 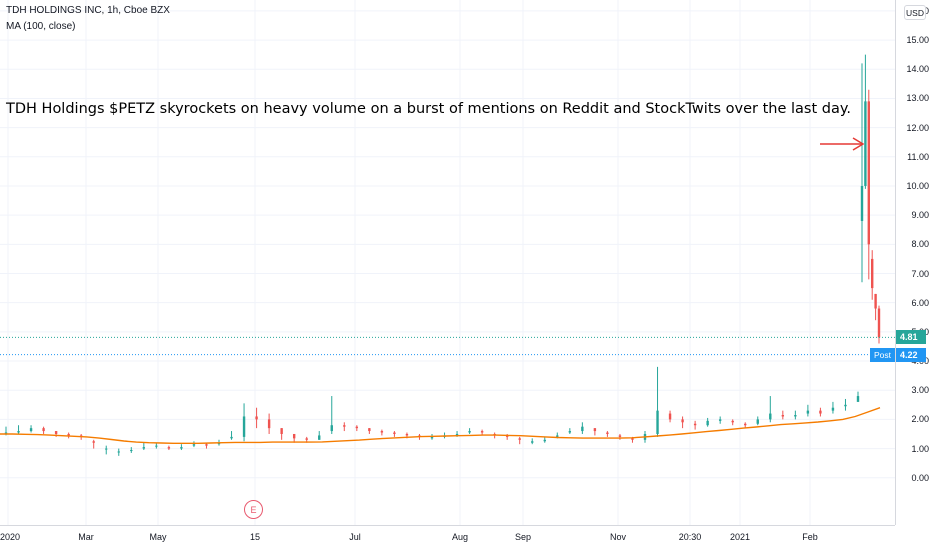 What do you see at coordinates (917, 40) in the screenshot?
I see `y-tick-label: 15.00` at bounding box center [917, 40].